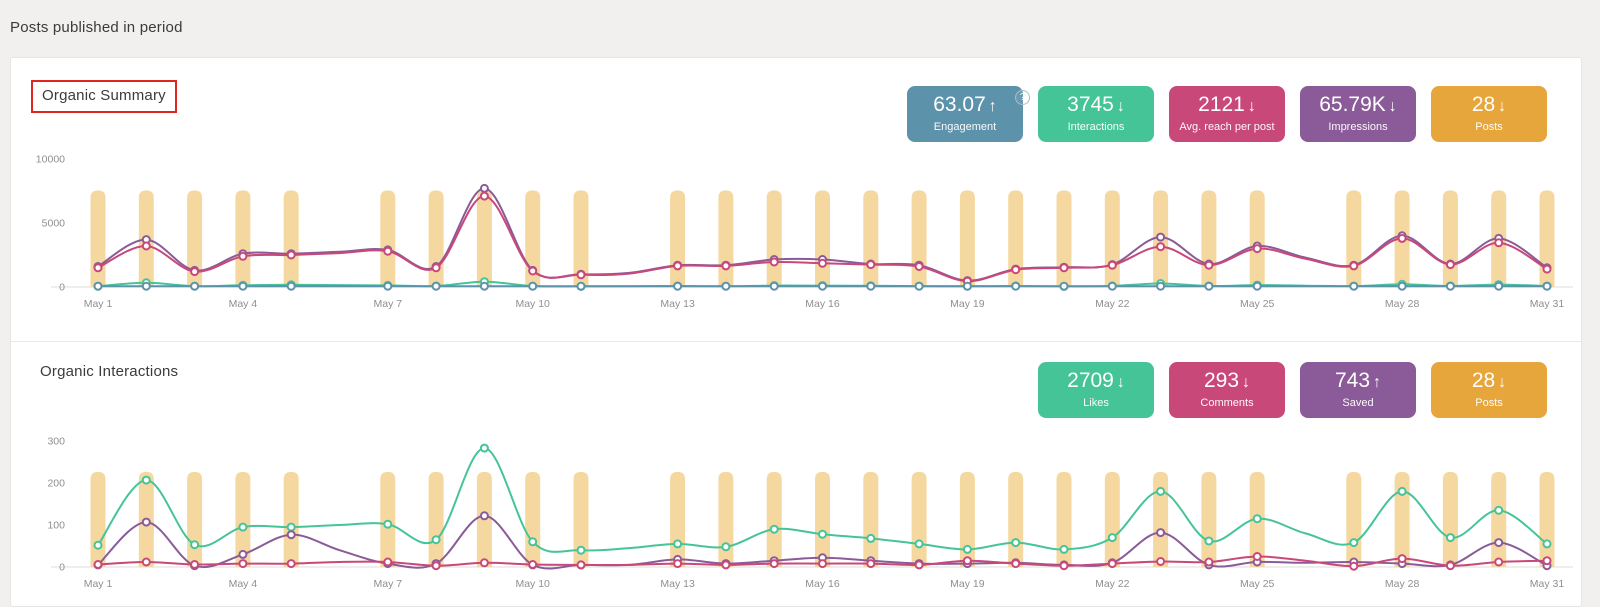 This screenshot has width=1600, height=607. I want to click on kpi-value: 2709, so click(1090, 380).